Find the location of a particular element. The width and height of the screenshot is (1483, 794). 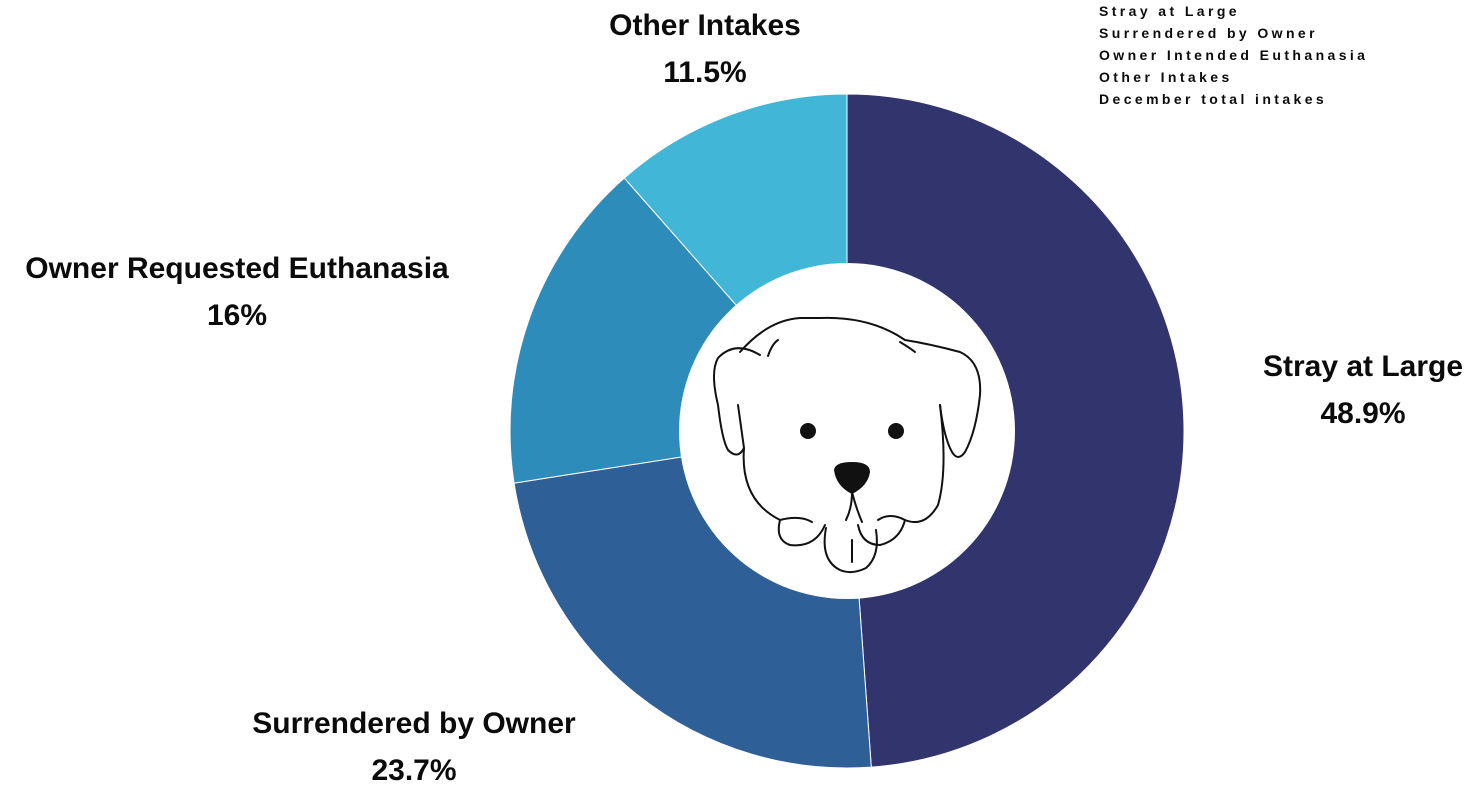

slice-label-euthanasia: Owner Requested Euthanasia 16% is located at coordinates (237, 292).